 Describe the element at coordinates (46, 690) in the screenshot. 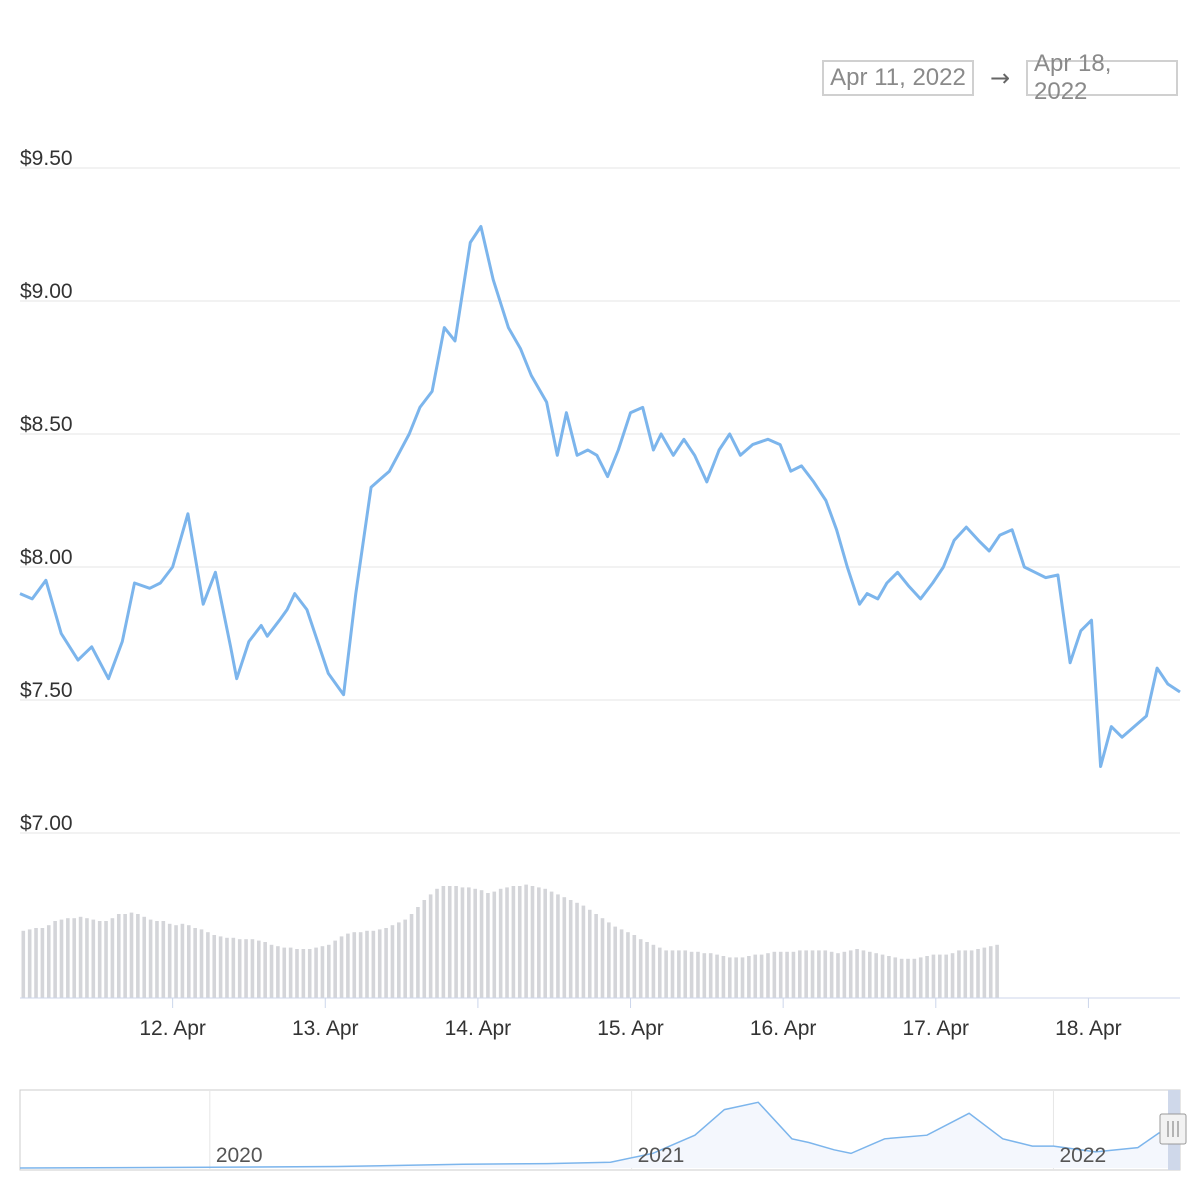

I see `y-tick-label: $7.50` at that location.